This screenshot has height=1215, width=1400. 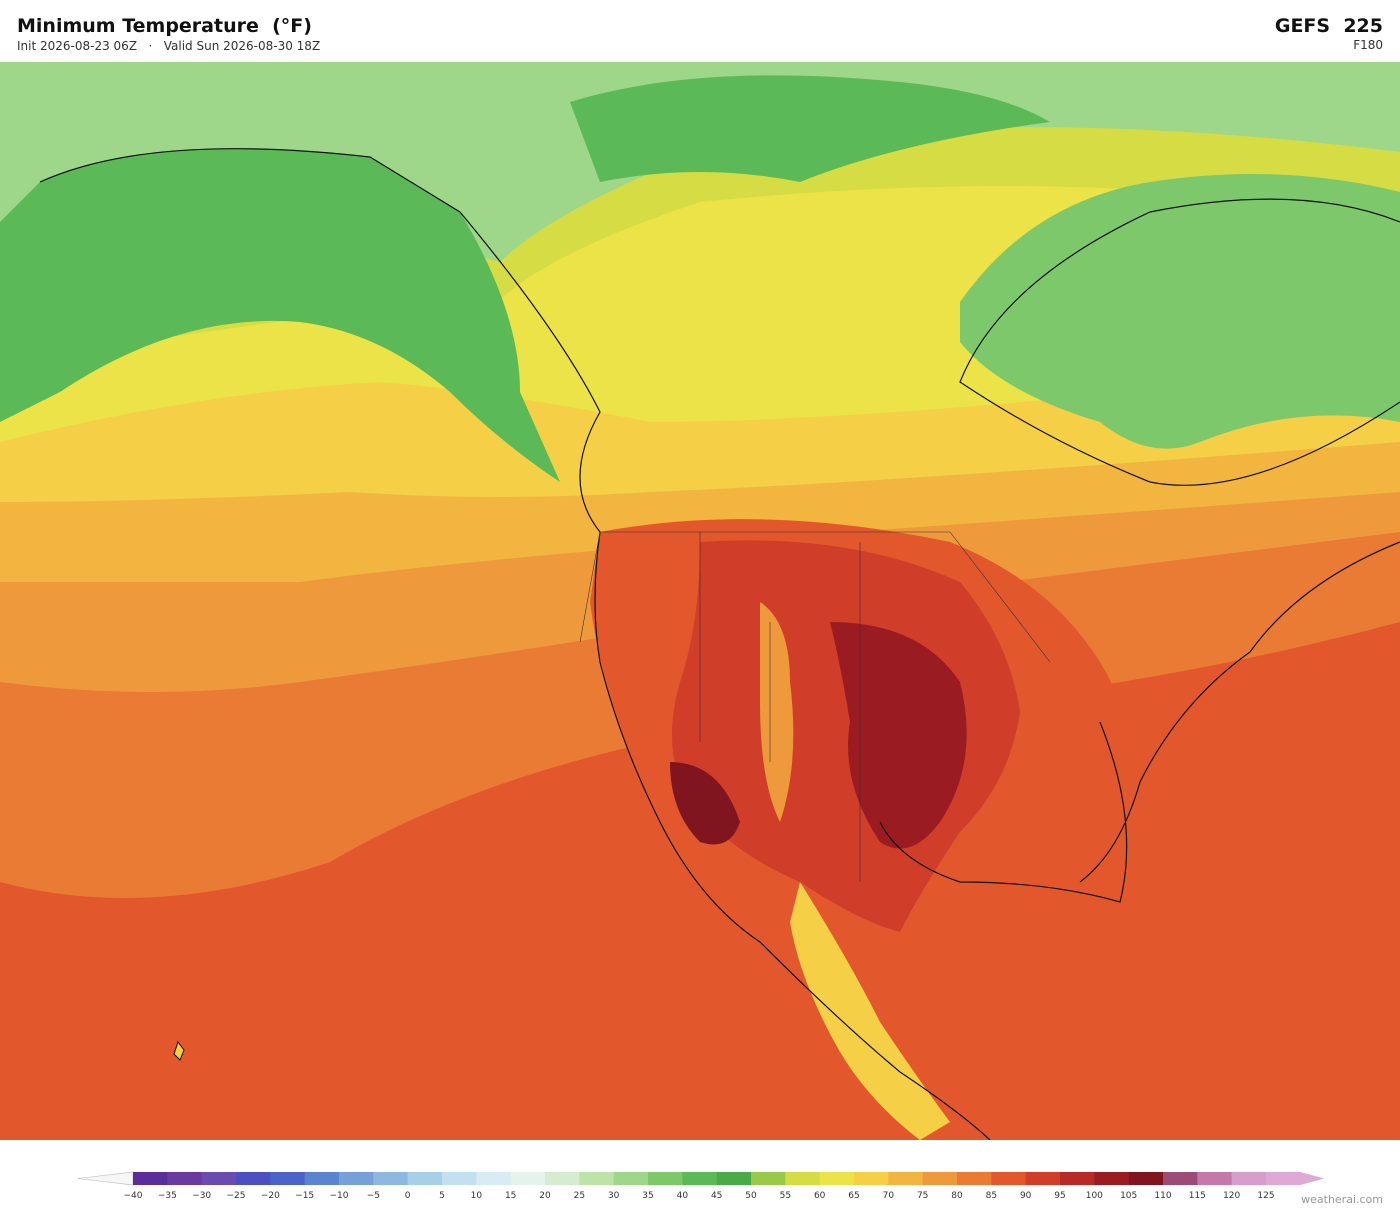 I want to click on colorbar-label: −40, so click(x=133, y=1195).